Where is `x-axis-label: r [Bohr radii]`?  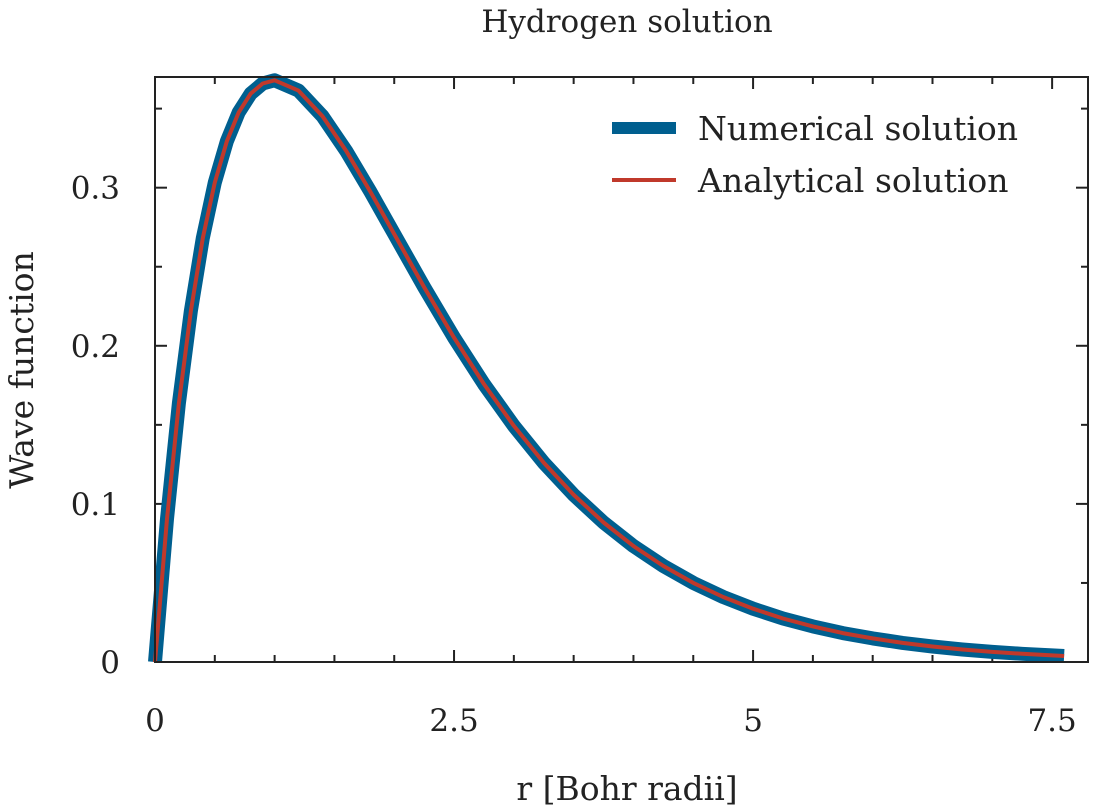
x-axis-label: r [Bohr radii] is located at coordinates (626, 788).